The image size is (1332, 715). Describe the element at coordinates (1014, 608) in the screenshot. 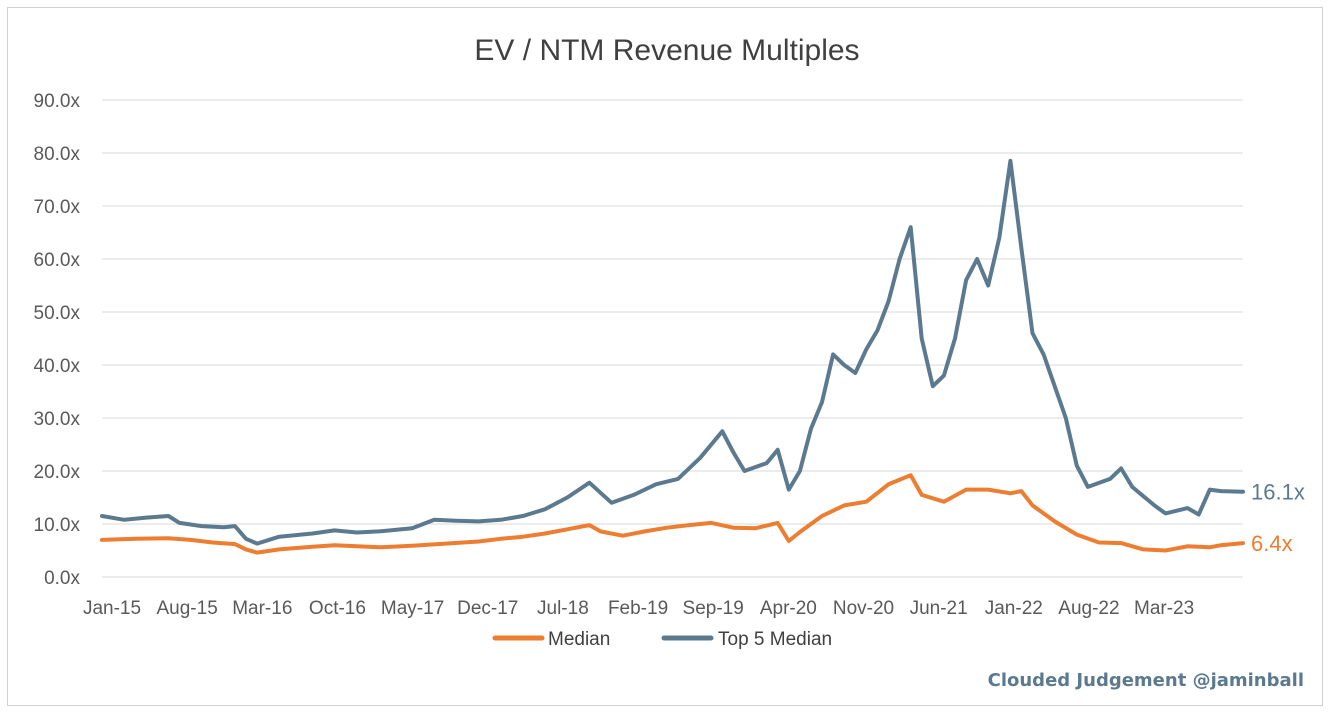

I see `x-tick-label: Jan-22` at that location.